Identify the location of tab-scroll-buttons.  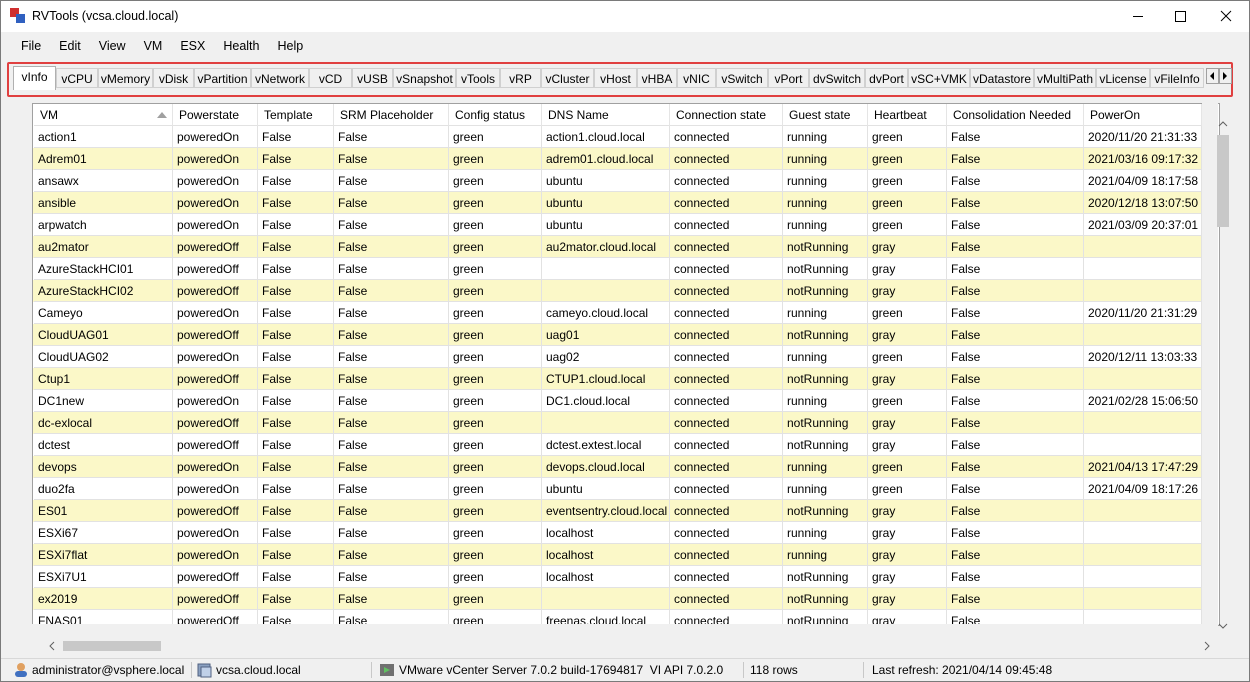
(1220, 77).